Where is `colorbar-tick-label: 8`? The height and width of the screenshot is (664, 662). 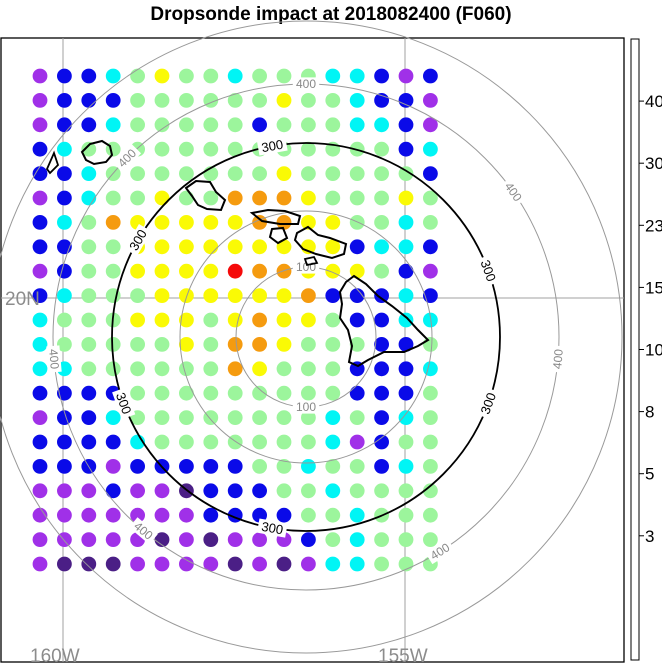 colorbar-tick-label: 8 is located at coordinates (649, 412).